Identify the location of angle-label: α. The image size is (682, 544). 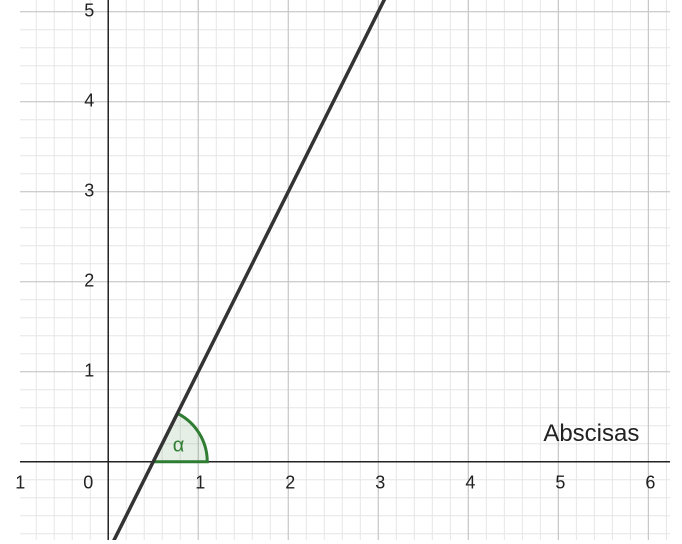
(179, 445).